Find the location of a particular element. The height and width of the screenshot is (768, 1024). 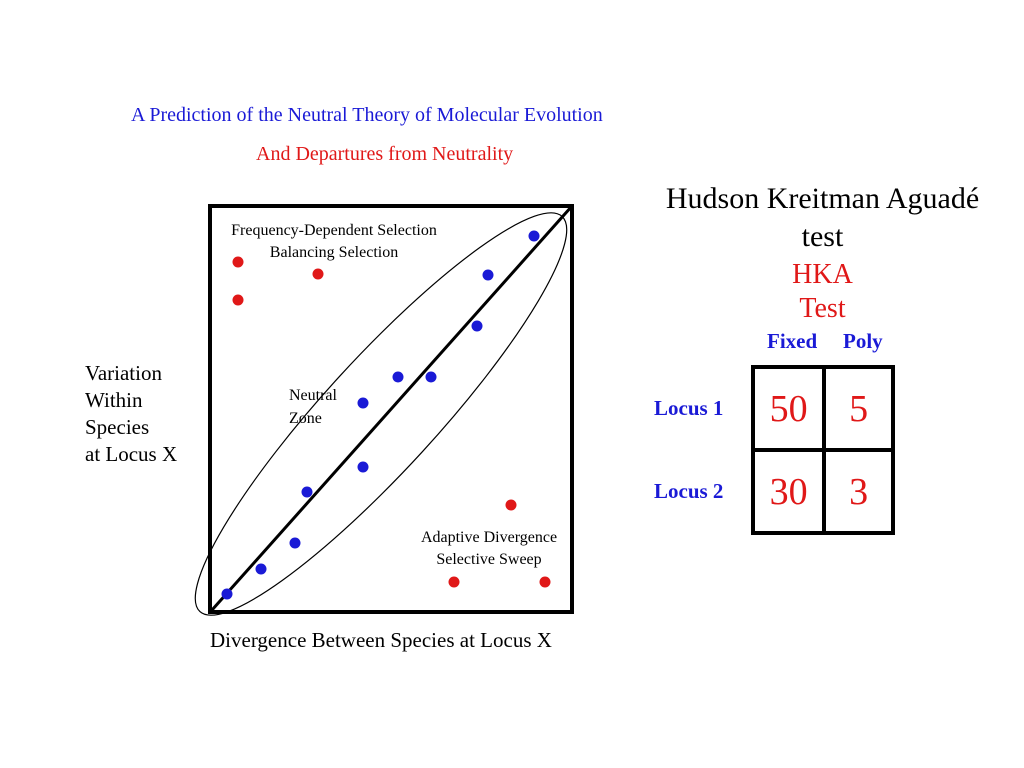

row-label-locus-1: Locus 1 is located at coordinates (689, 408).